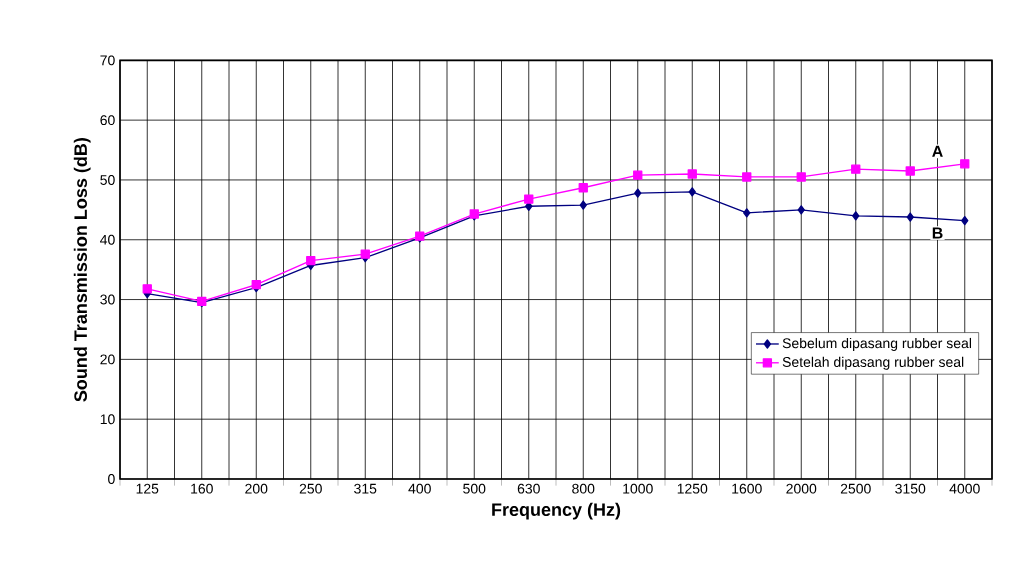 This screenshot has width=1024, height=577. Describe the element at coordinates (147, 488) in the screenshot. I see `x-tick-label: 125` at that location.